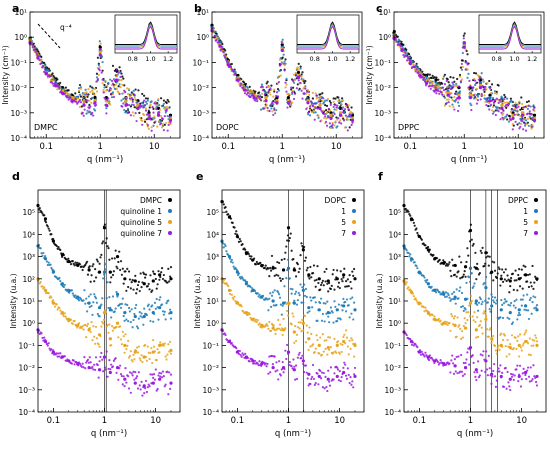  What do you see at coordinates (20, 37) in the screenshot?
I see `y-tick-label-a-4: 10⁰` at bounding box center [20, 37].